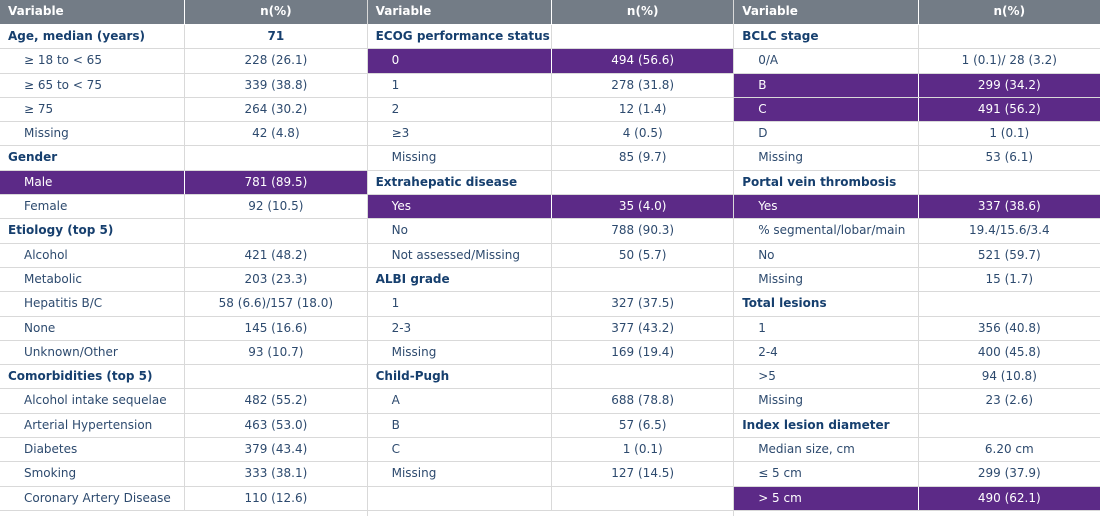  I want to click on value-cell: 93 (10.7), so click(276, 351).